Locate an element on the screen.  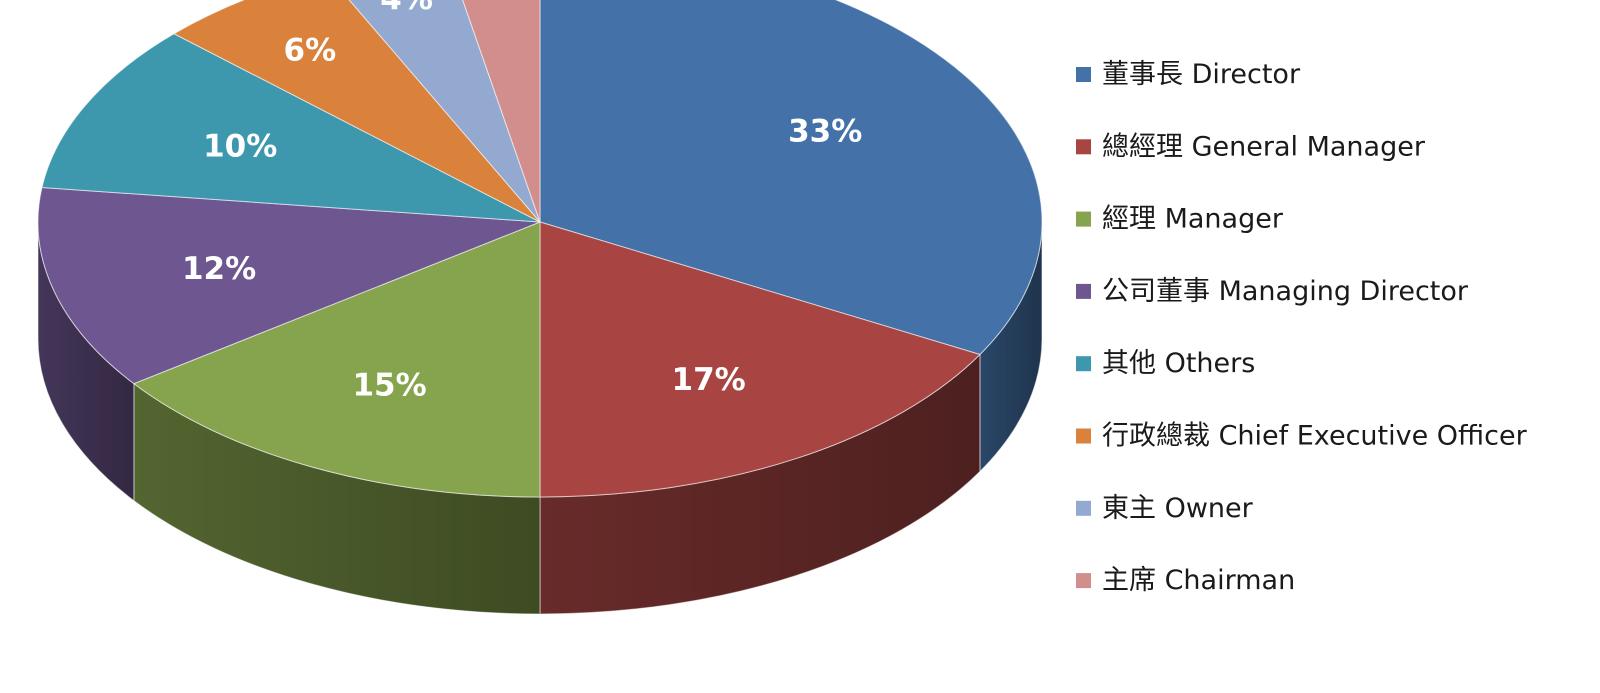
data-label-7: 3% is located at coordinates (499, 3).